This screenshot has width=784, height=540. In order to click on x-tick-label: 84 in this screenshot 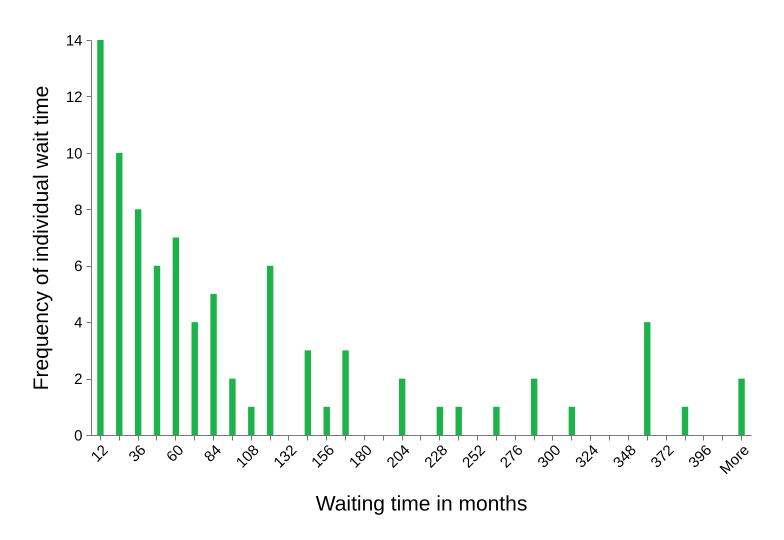, I will do `click(213, 454)`.